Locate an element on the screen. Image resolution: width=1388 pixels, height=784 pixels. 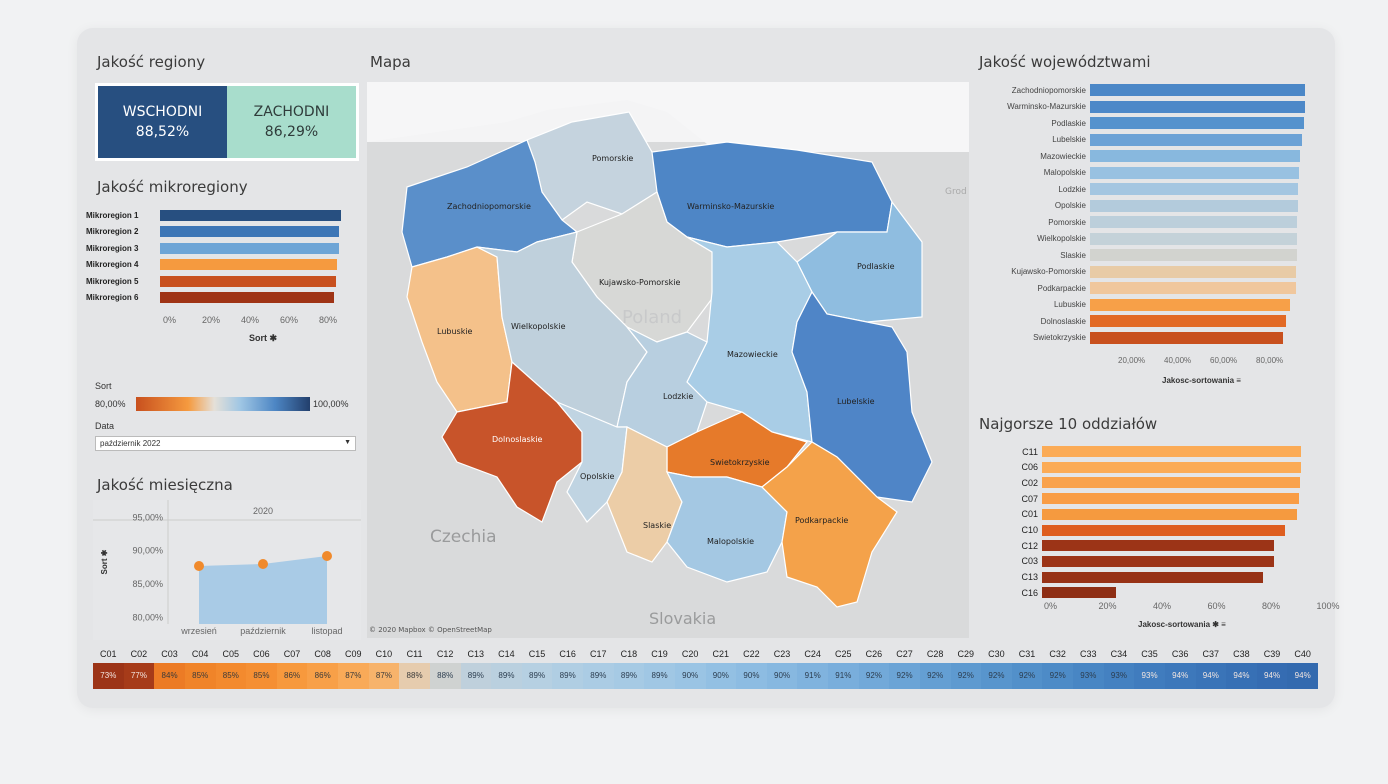
mikroregion-row: Mikroregion 5 is located at coordinates (211, 281).